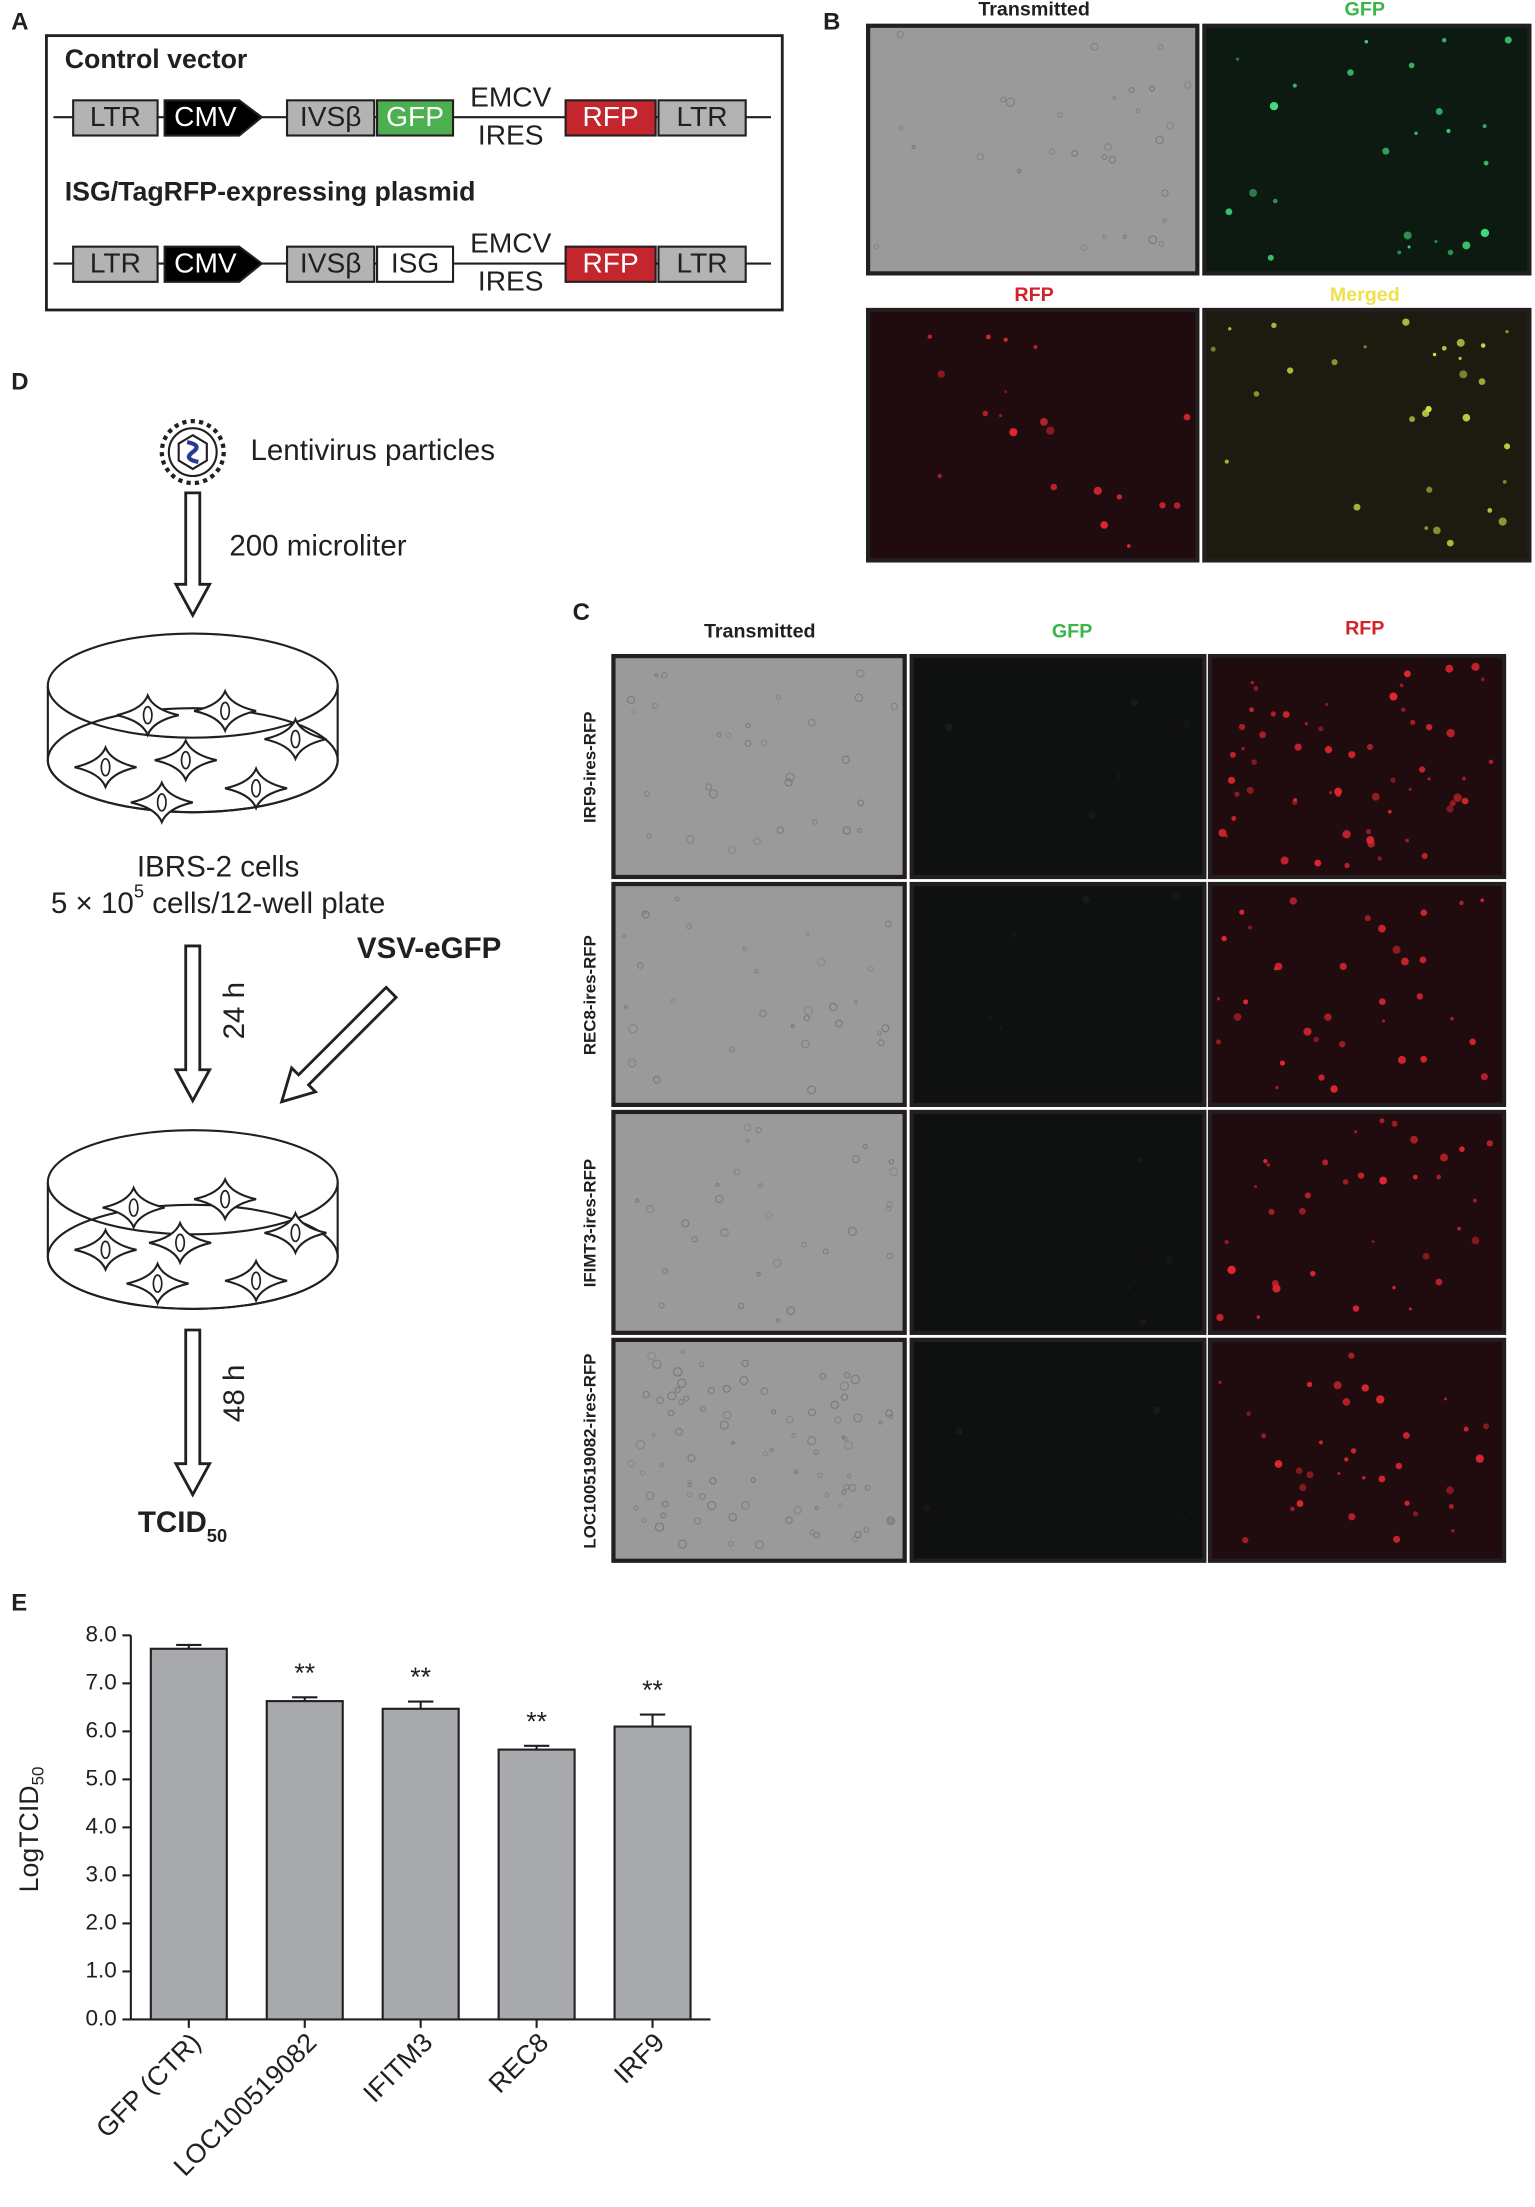  I want to click on element-label: LTR, so click(115, 262).